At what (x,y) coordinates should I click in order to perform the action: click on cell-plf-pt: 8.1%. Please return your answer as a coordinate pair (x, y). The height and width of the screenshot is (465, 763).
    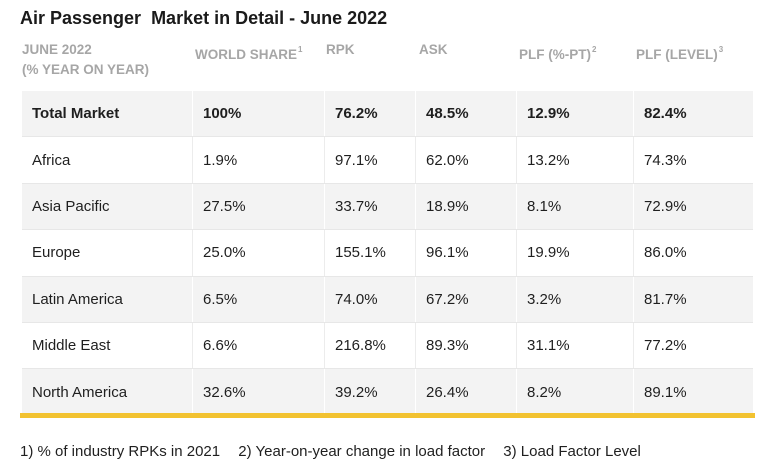
    Looking at the image, I should click on (574, 206).